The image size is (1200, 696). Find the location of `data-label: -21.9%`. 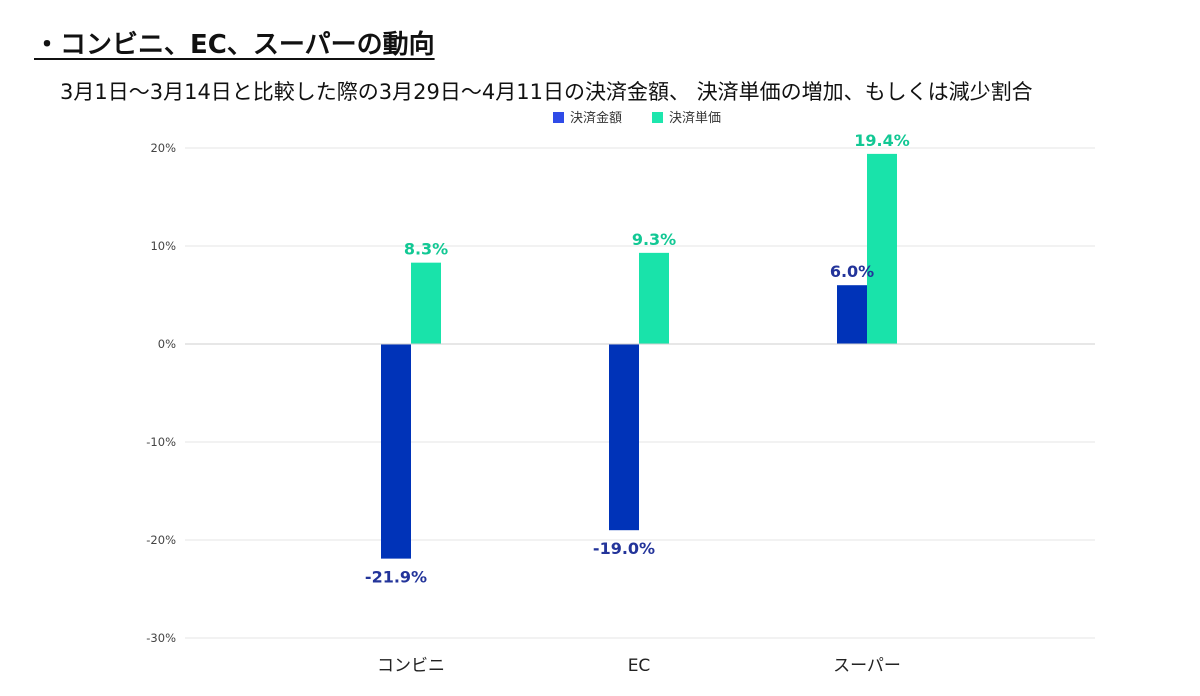

data-label: -21.9% is located at coordinates (396, 577).